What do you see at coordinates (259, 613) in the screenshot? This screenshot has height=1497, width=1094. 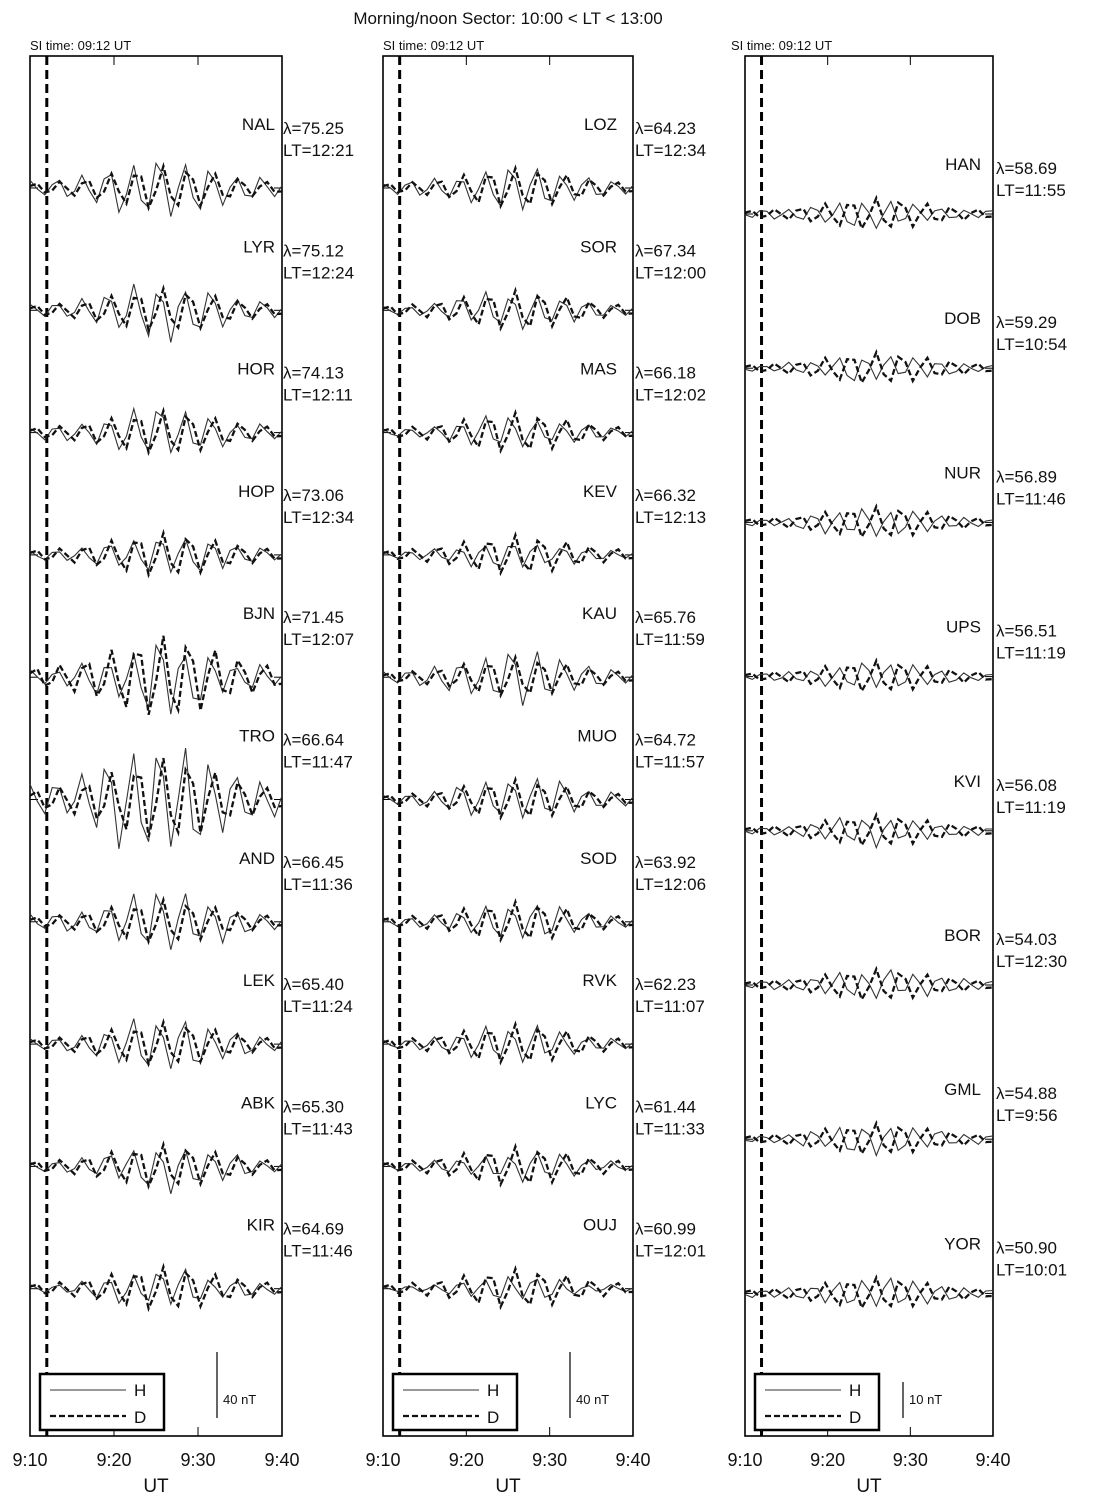 I see `station-code: BJN` at bounding box center [259, 613].